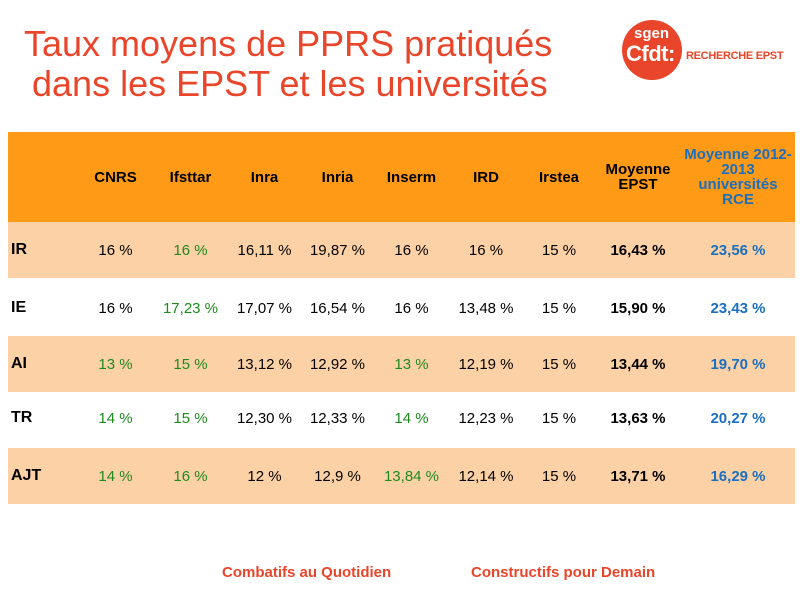 The height and width of the screenshot is (600, 800). Describe the element at coordinates (738, 250) in the screenshot. I see `moyenne-universites-value: 23,56 %` at that location.